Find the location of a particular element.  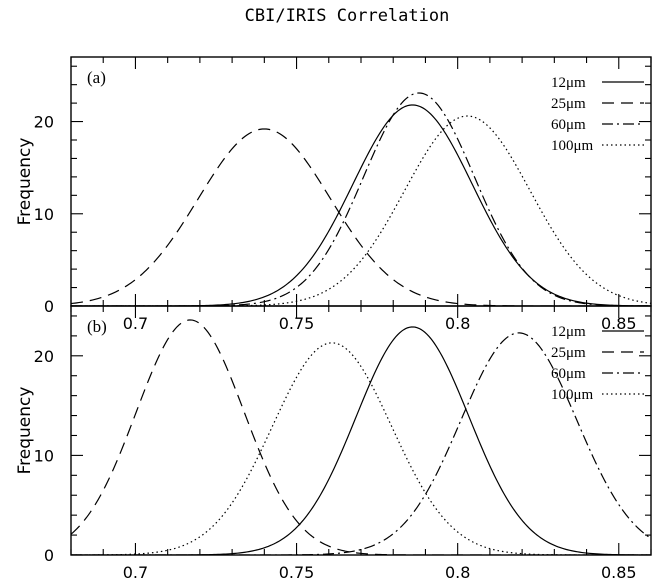

panel-label: (b) is located at coordinates (97, 326).